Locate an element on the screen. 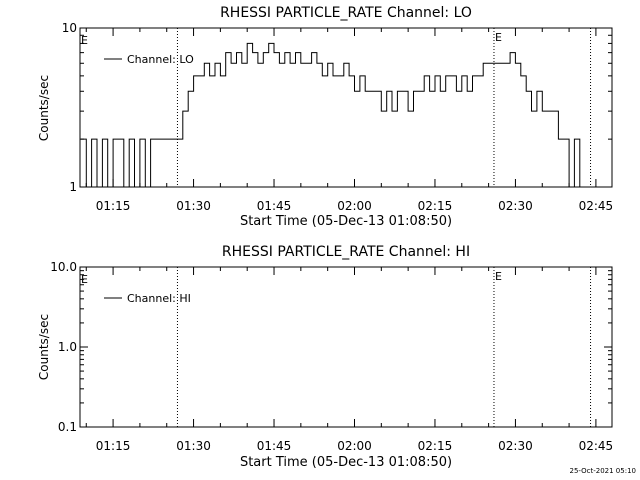 Image resolution: width=640 pixels, height=480 pixels. panel2-x-tick-label: 01:15 is located at coordinates (113, 446).